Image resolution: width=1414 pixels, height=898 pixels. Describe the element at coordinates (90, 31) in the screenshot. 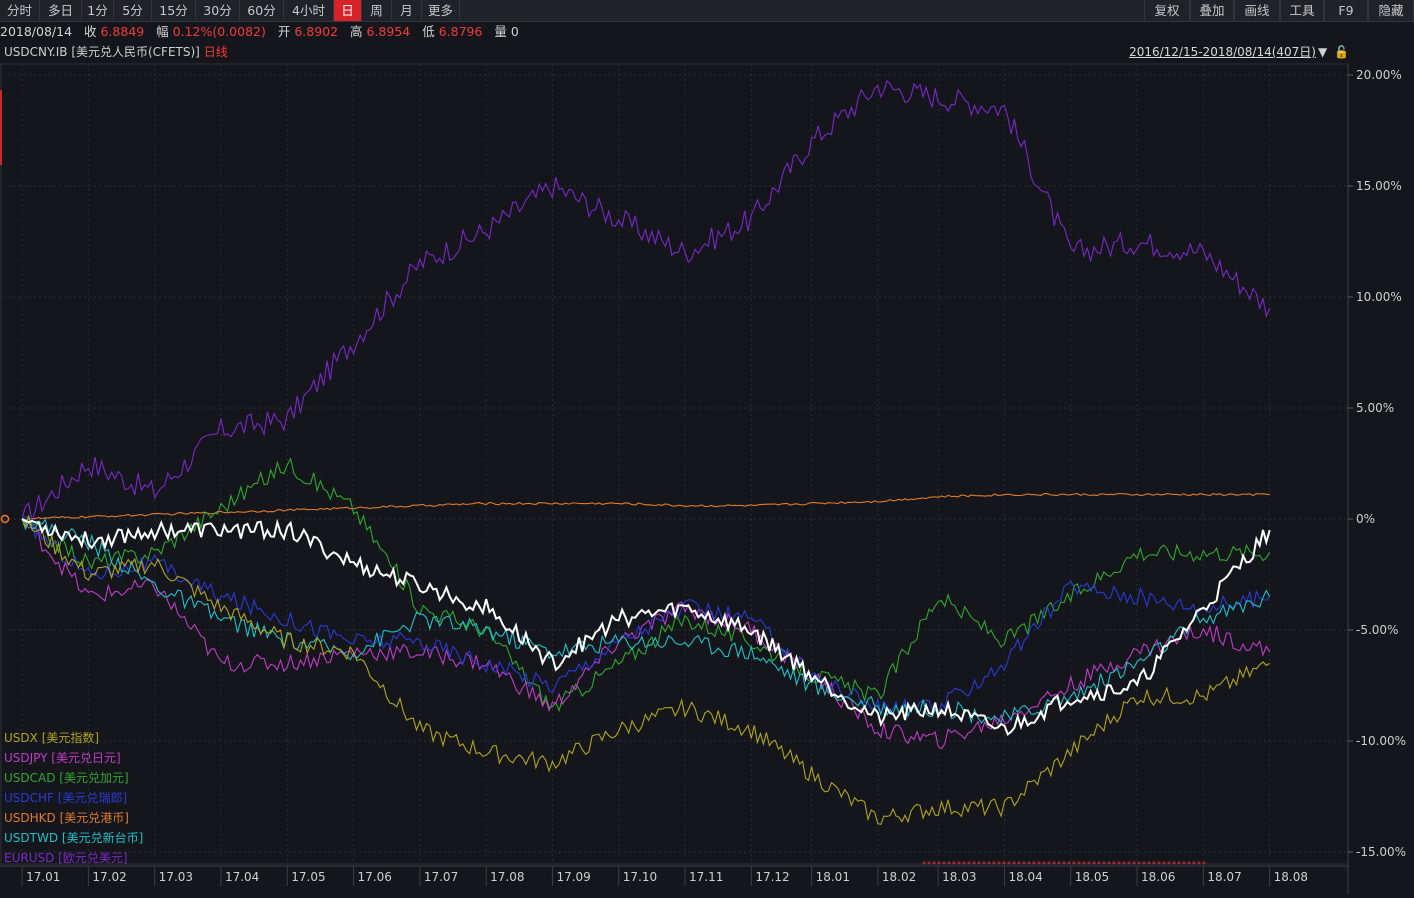

I see `close-label: 收` at that location.